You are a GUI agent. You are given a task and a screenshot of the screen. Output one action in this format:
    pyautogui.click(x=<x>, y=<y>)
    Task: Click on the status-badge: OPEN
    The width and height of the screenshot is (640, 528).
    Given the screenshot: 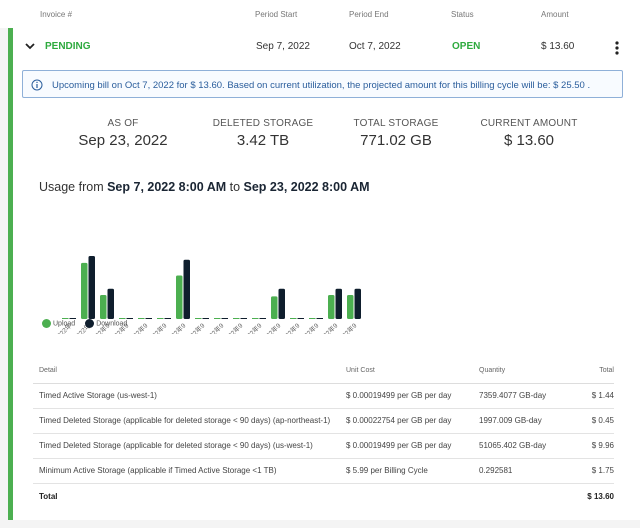 What is the action you would take?
    pyautogui.click(x=466, y=46)
    